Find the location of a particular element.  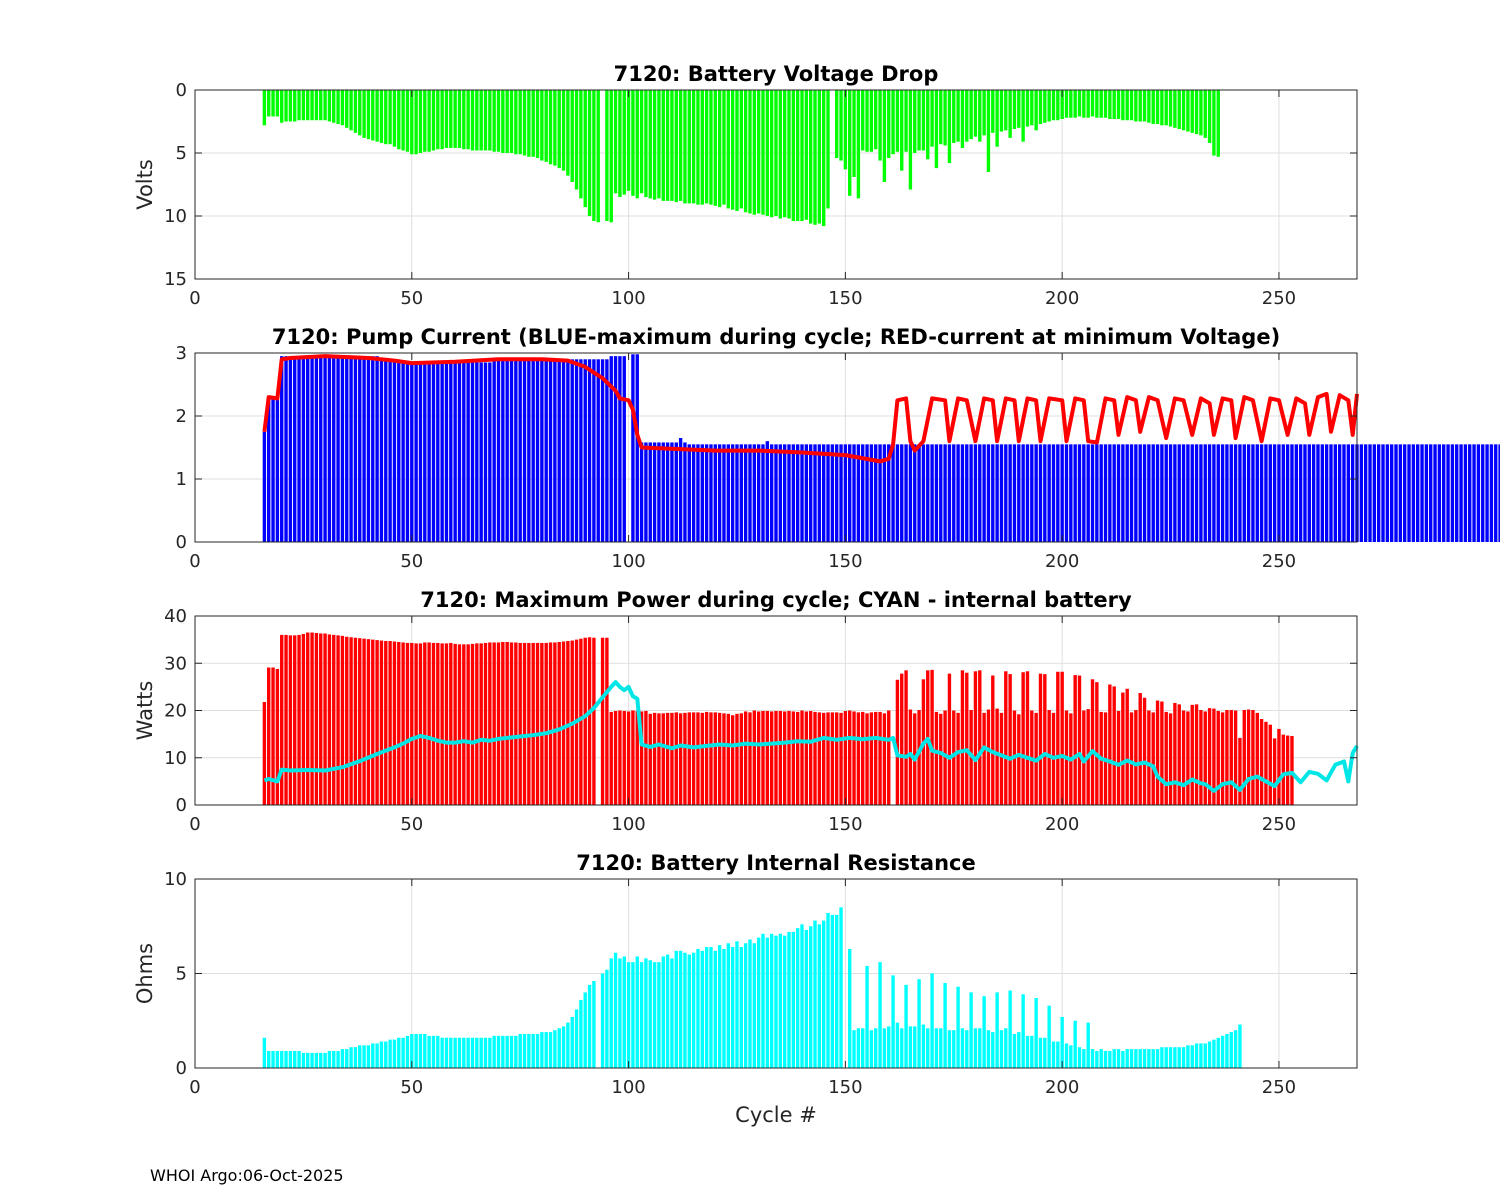

internal-battery-line is located at coordinates (811, 736).